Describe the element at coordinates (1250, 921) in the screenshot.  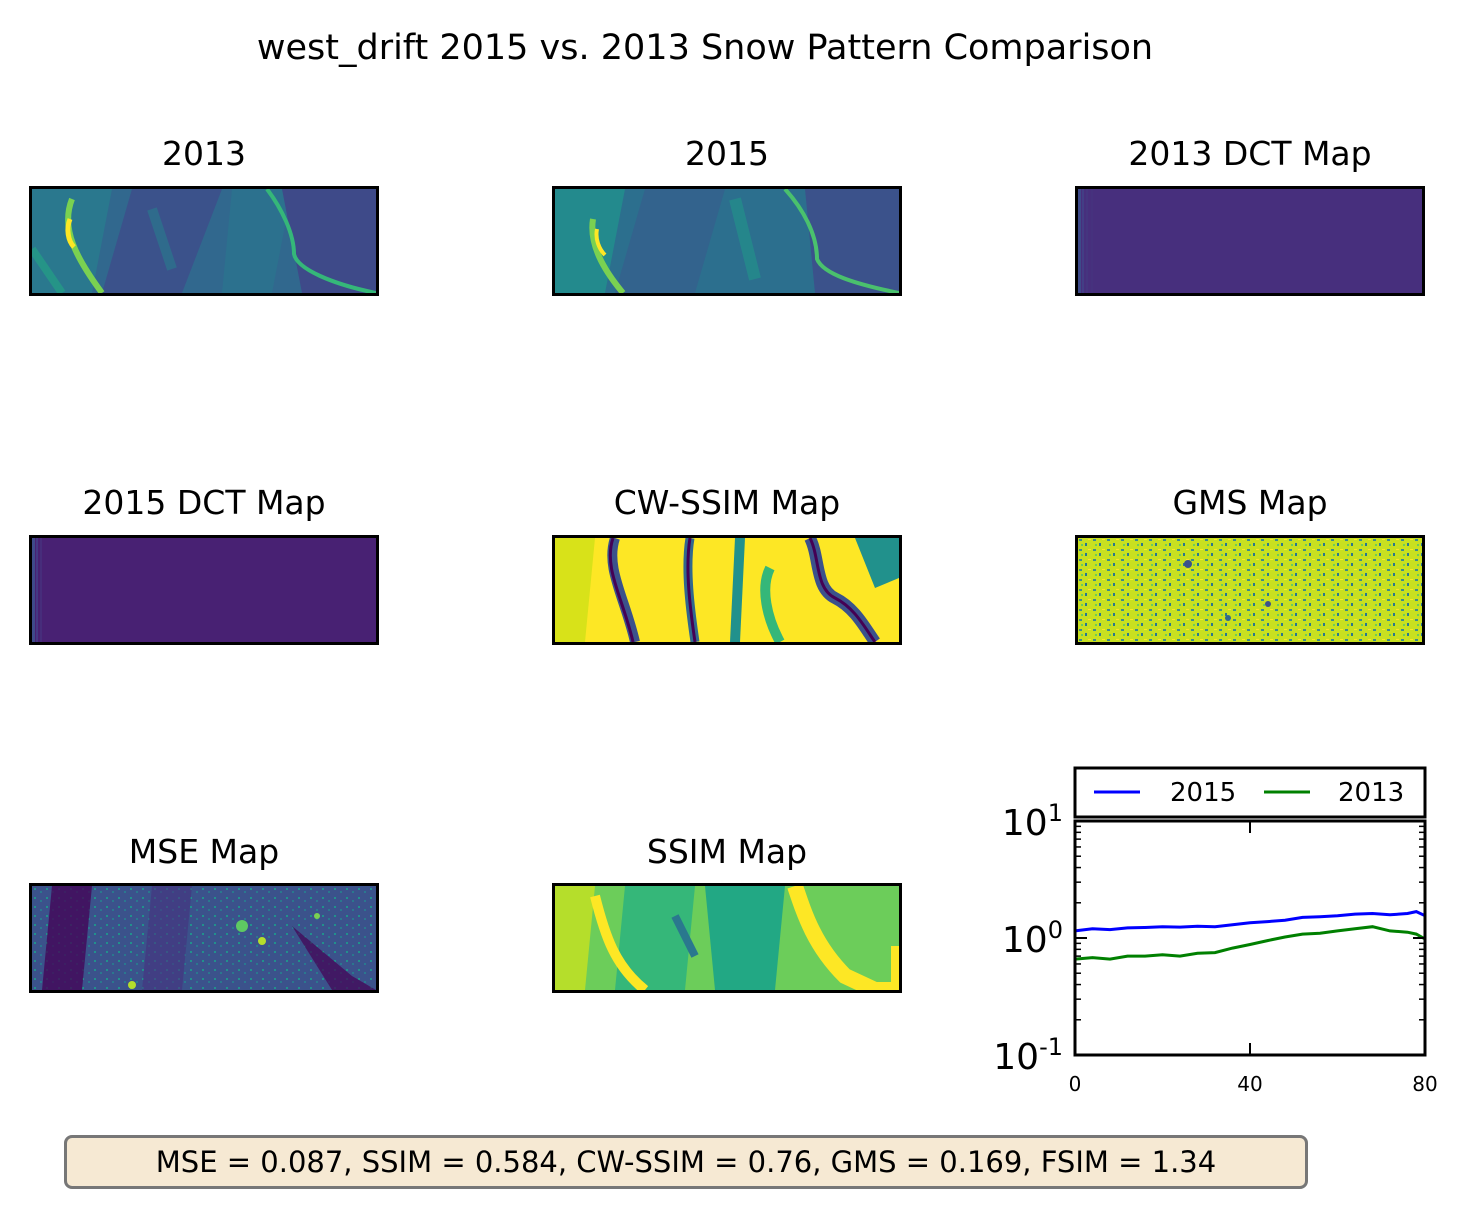
I see `series-line-2015` at that location.